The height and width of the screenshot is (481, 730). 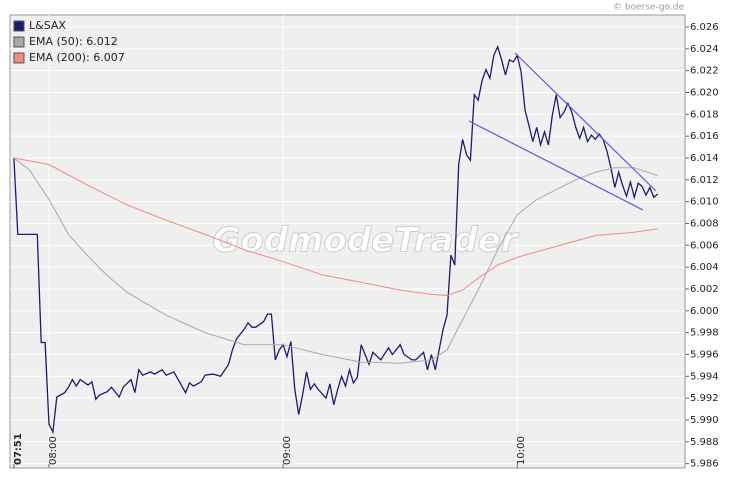 What do you see at coordinates (704, 442) in the screenshot?
I see `y-tick-label: 5.988` at bounding box center [704, 442].